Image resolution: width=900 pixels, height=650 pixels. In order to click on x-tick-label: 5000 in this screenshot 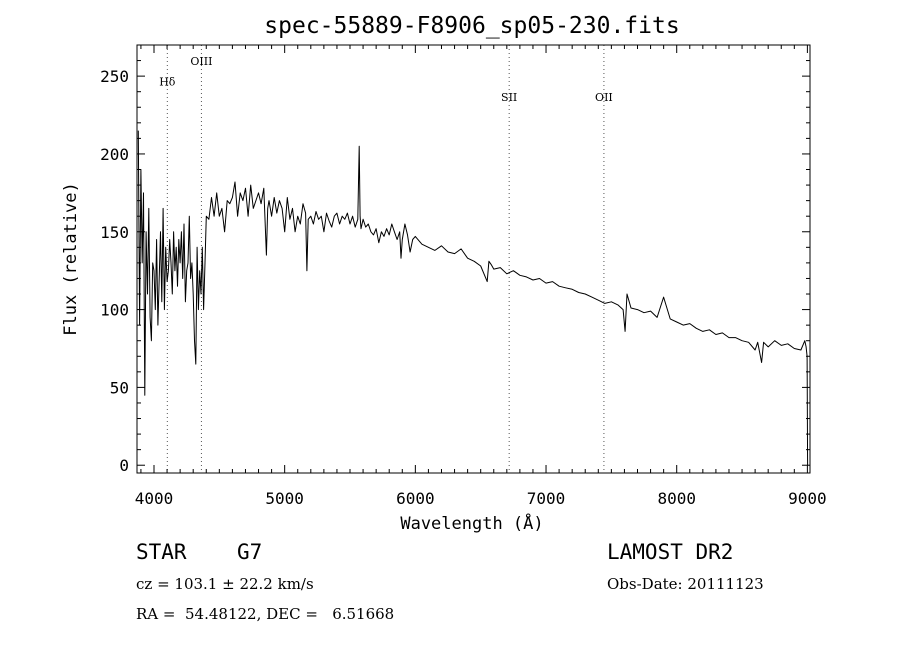, I will do `click(284, 498)`.